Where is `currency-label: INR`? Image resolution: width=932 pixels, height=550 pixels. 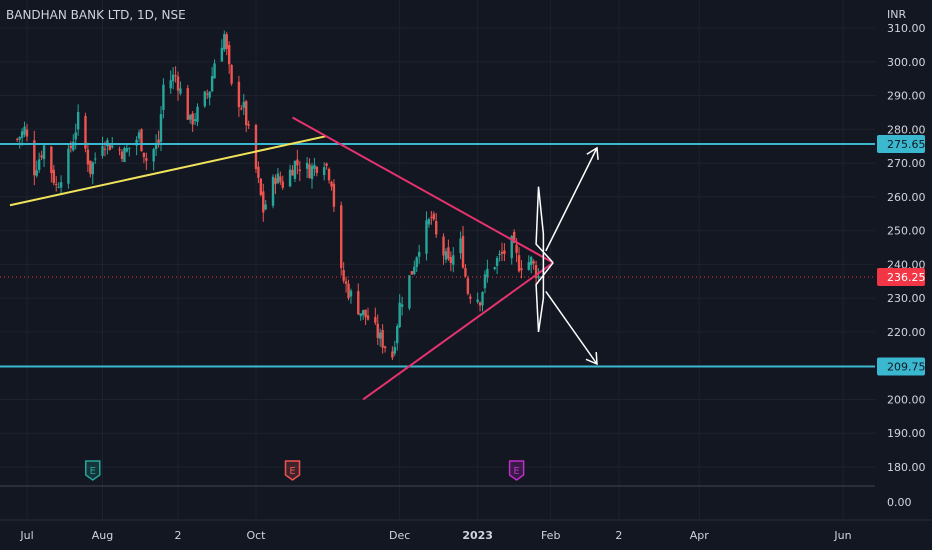
currency-label: INR is located at coordinates (897, 14).